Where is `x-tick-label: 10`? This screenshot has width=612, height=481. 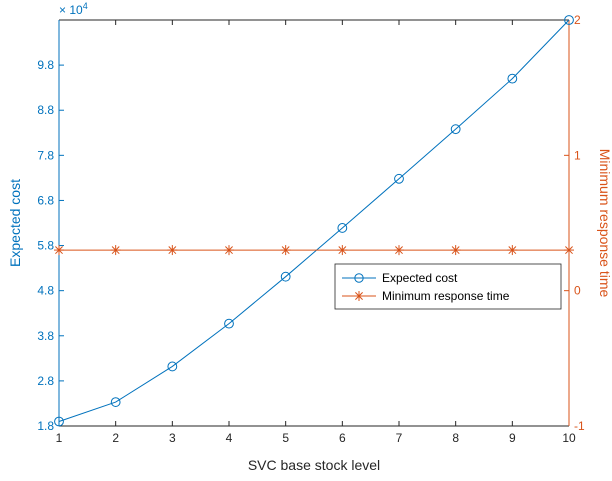 x-tick-label: 10 is located at coordinates (569, 438).